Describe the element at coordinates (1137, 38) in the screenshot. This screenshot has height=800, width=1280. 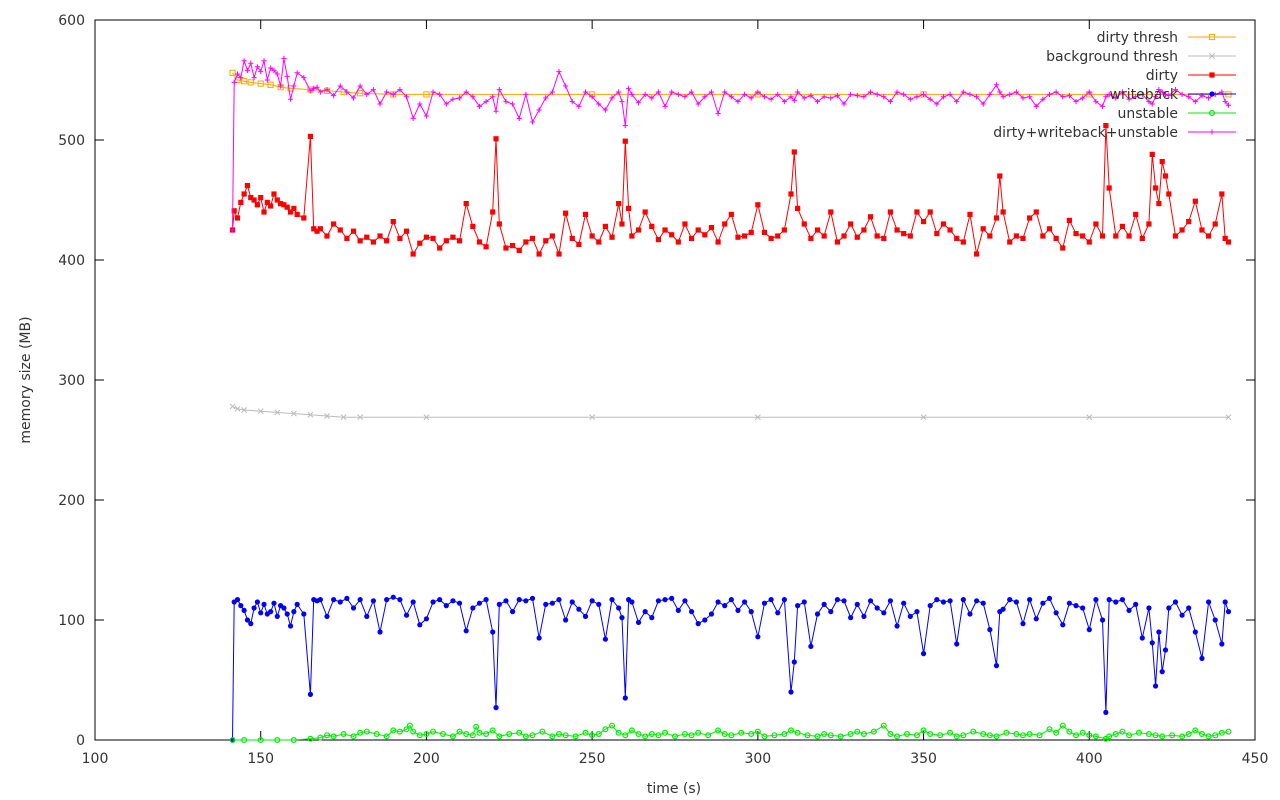
I see `legend-label-dirty-thresh: dirty thresh` at that location.